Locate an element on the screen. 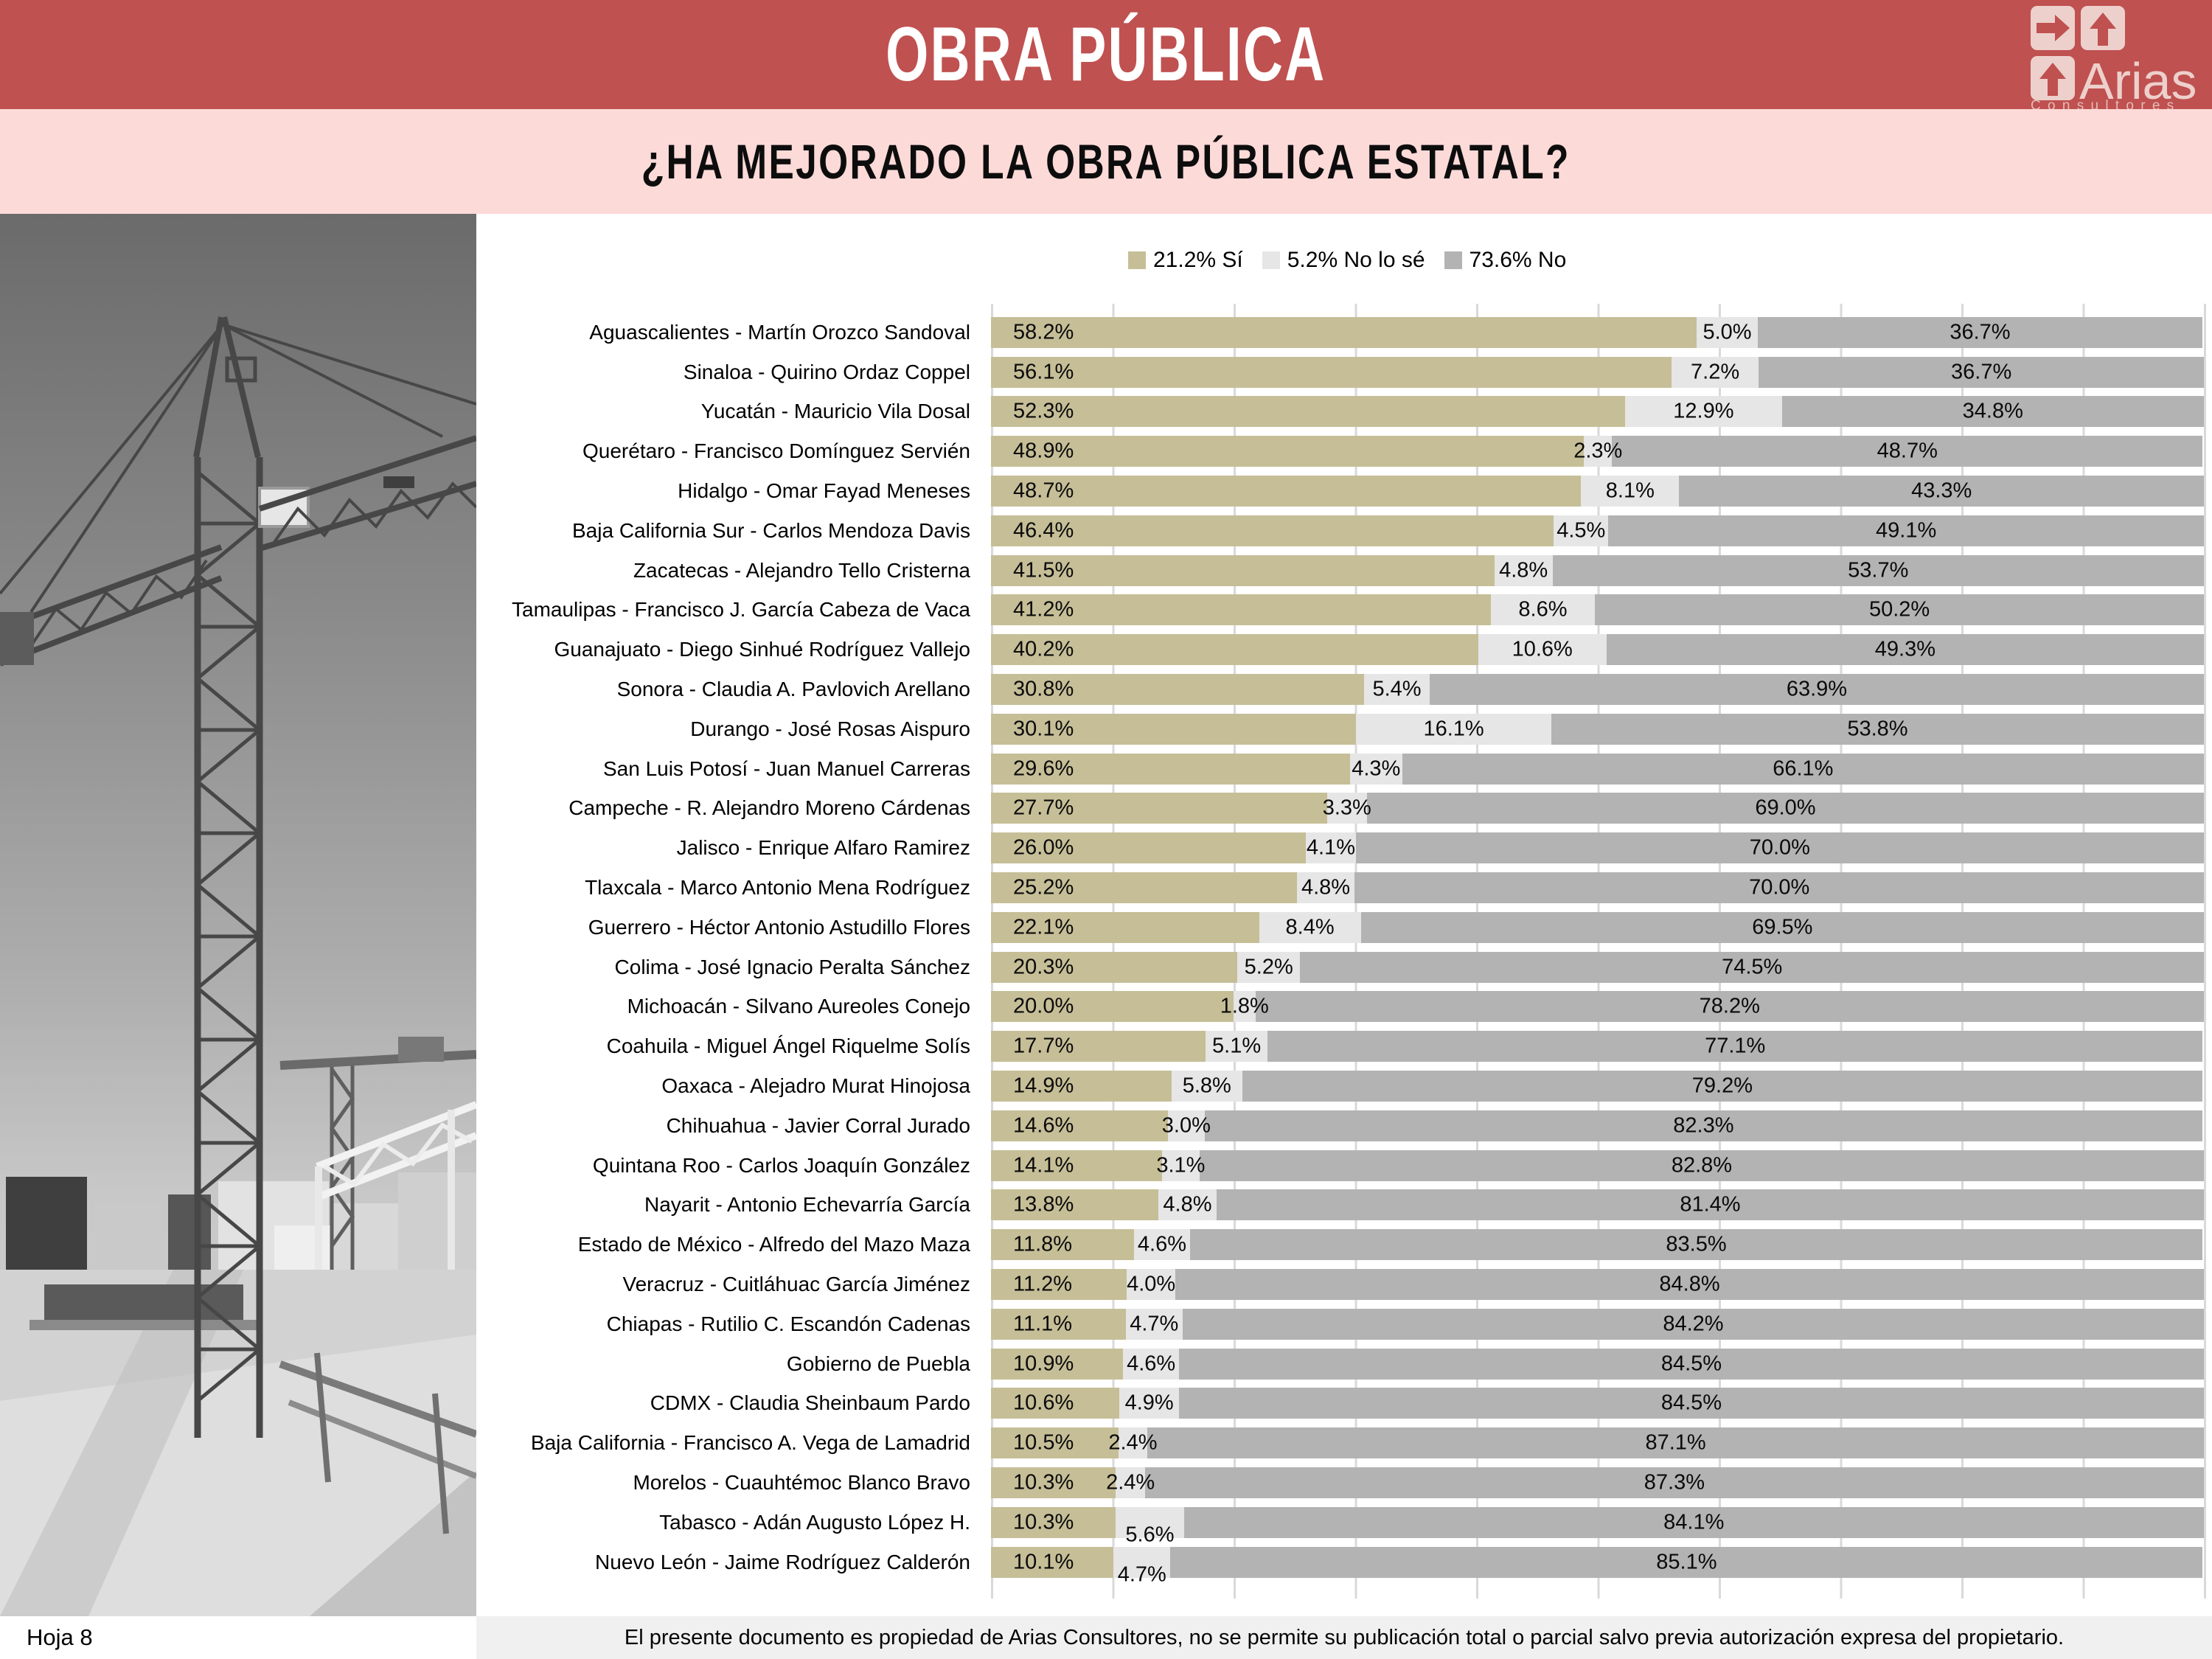 The width and height of the screenshot is (2212, 1659). bar-track: 58.2% 5.0% 36.7% is located at coordinates (1597, 332).